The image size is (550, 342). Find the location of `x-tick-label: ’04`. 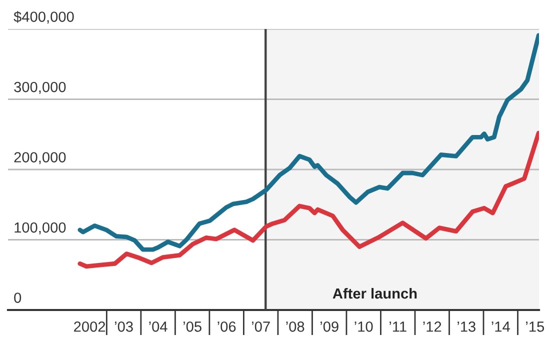

x-tick-label: ’04 is located at coordinates (158, 326).